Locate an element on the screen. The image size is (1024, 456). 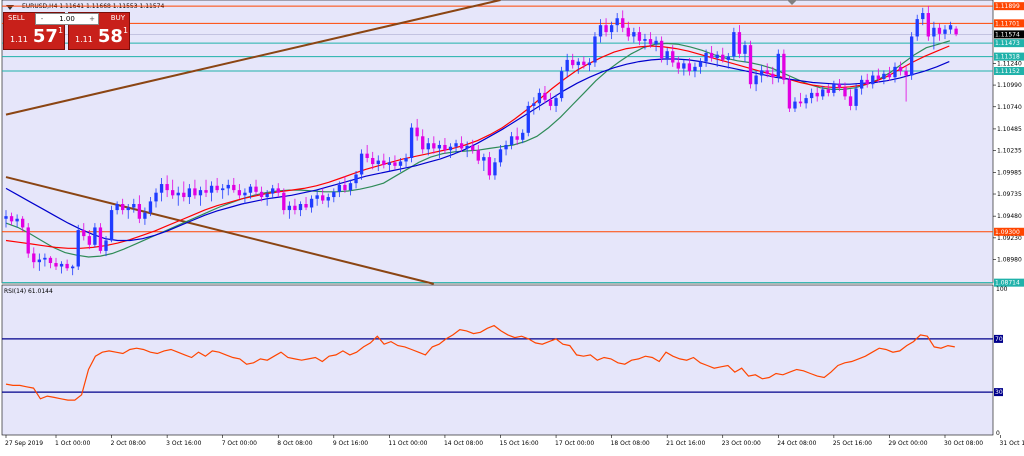
level-label: 1.11318 is located at coordinates (1007, 57).